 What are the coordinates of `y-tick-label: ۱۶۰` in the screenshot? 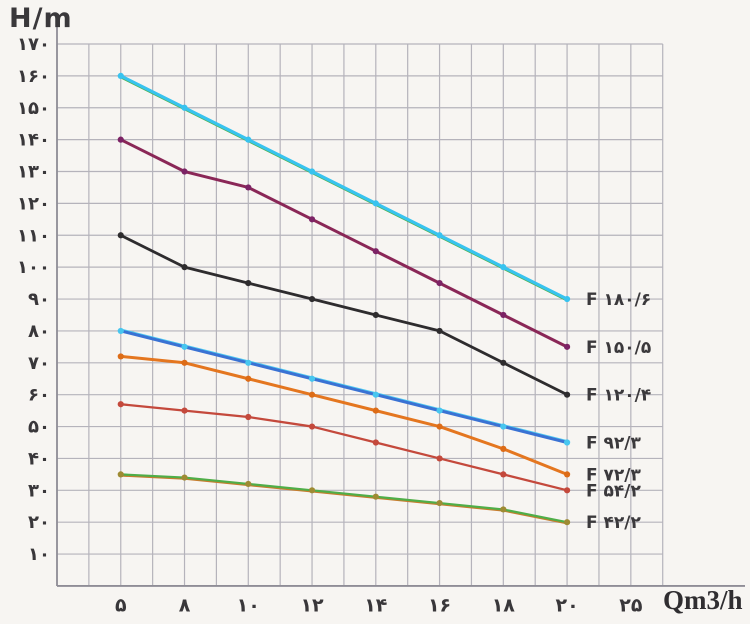 It's located at (33, 76).